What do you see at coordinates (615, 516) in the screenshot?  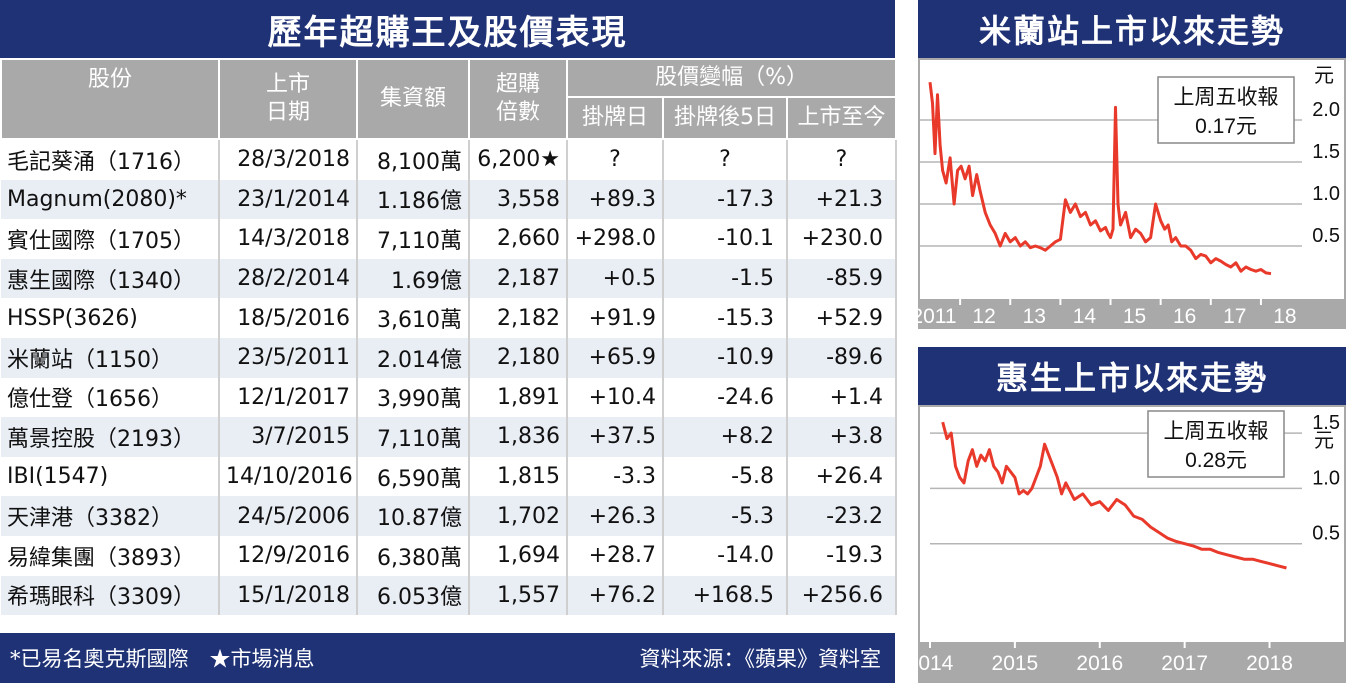 I see `cell-first-day: +26.3` at bounding box center [615, 516].